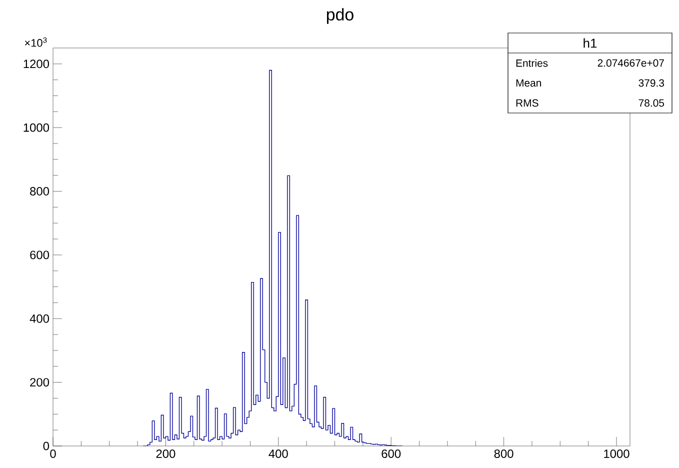 Image resolution: width=679 pixels, height=468 pixels. I want to click on text: ×10$^{3}$, so click(35, 42).